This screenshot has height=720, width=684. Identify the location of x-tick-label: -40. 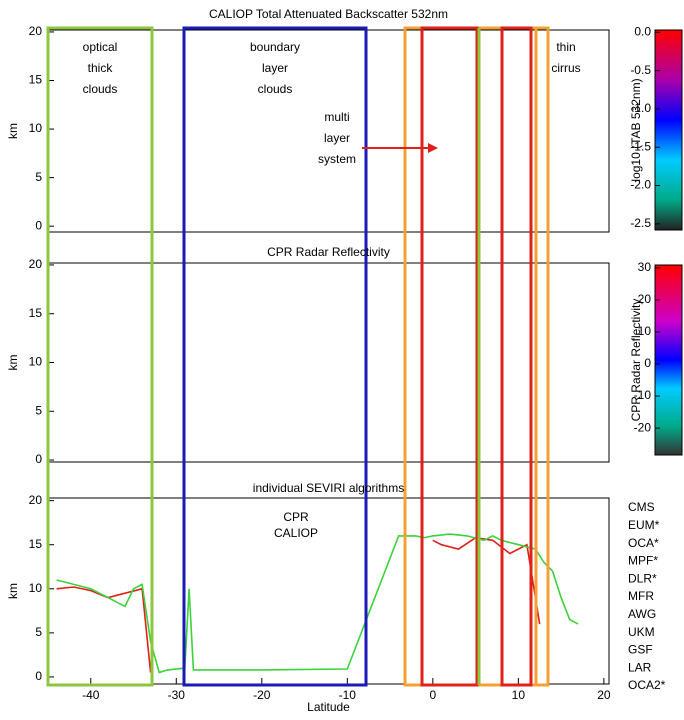
(91, 695).